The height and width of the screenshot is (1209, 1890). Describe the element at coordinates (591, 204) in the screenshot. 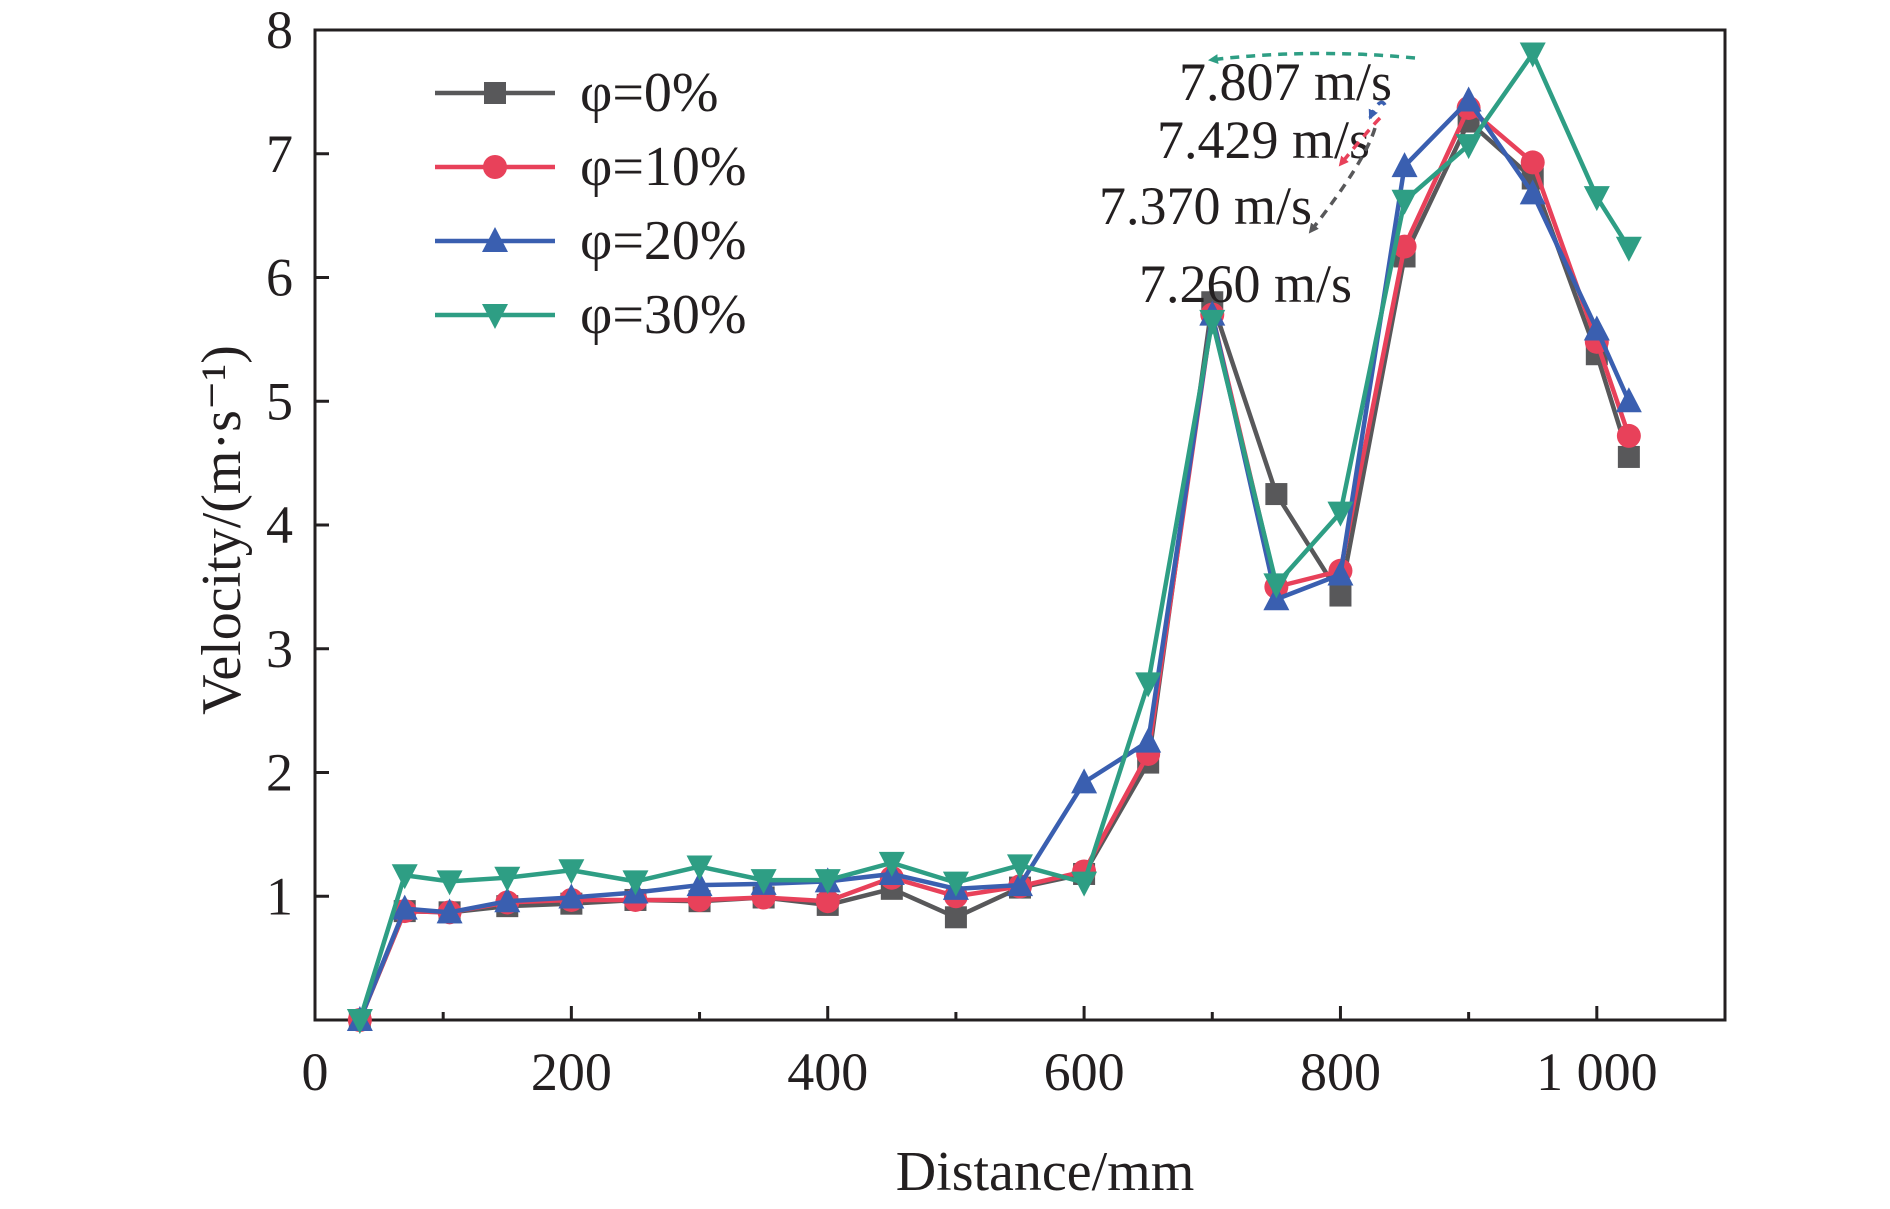

I see `legend: φ=0% φ=10% φ=20% φ=30%` at that location.